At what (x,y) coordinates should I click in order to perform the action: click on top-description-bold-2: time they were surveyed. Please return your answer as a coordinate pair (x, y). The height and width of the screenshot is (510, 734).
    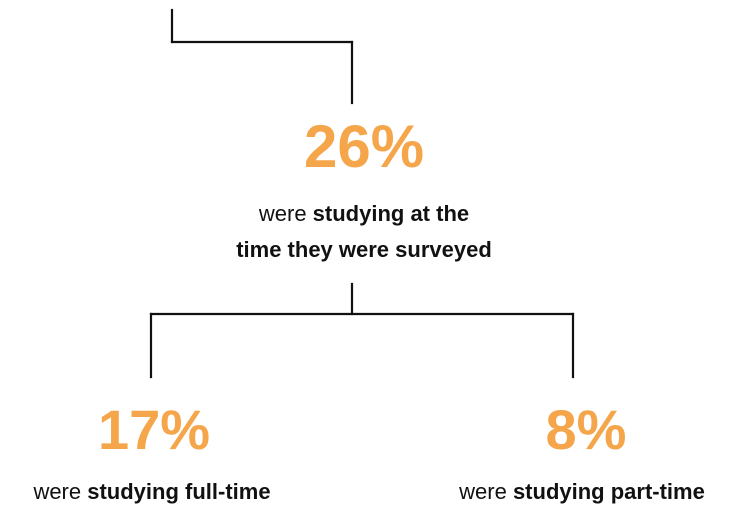
    Looking at the image, I should click on (364, 249).